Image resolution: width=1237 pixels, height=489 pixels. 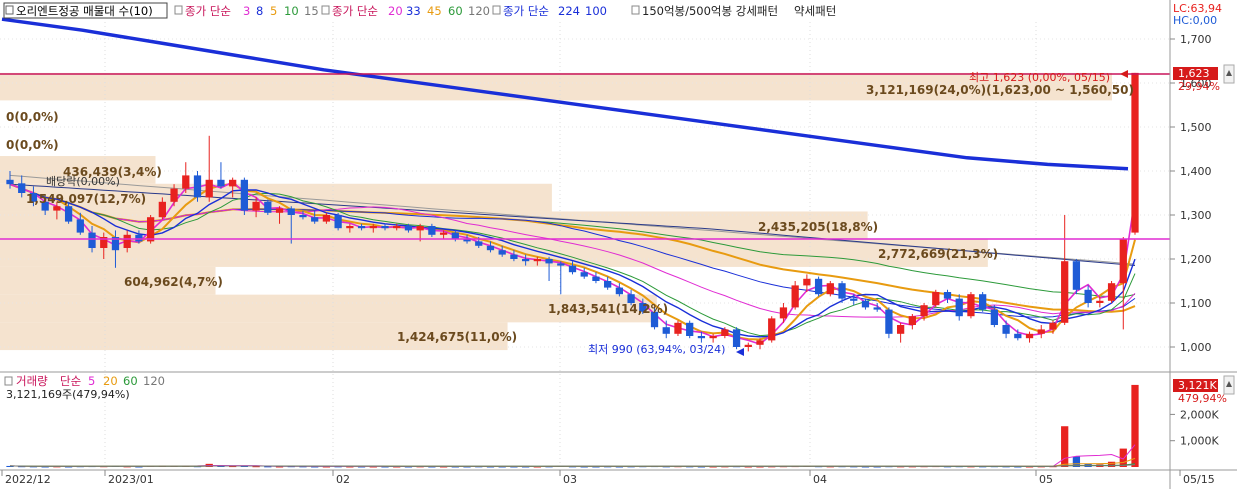 I want to click on price-tick-label: 1,100, so click(x=1196, y=303).